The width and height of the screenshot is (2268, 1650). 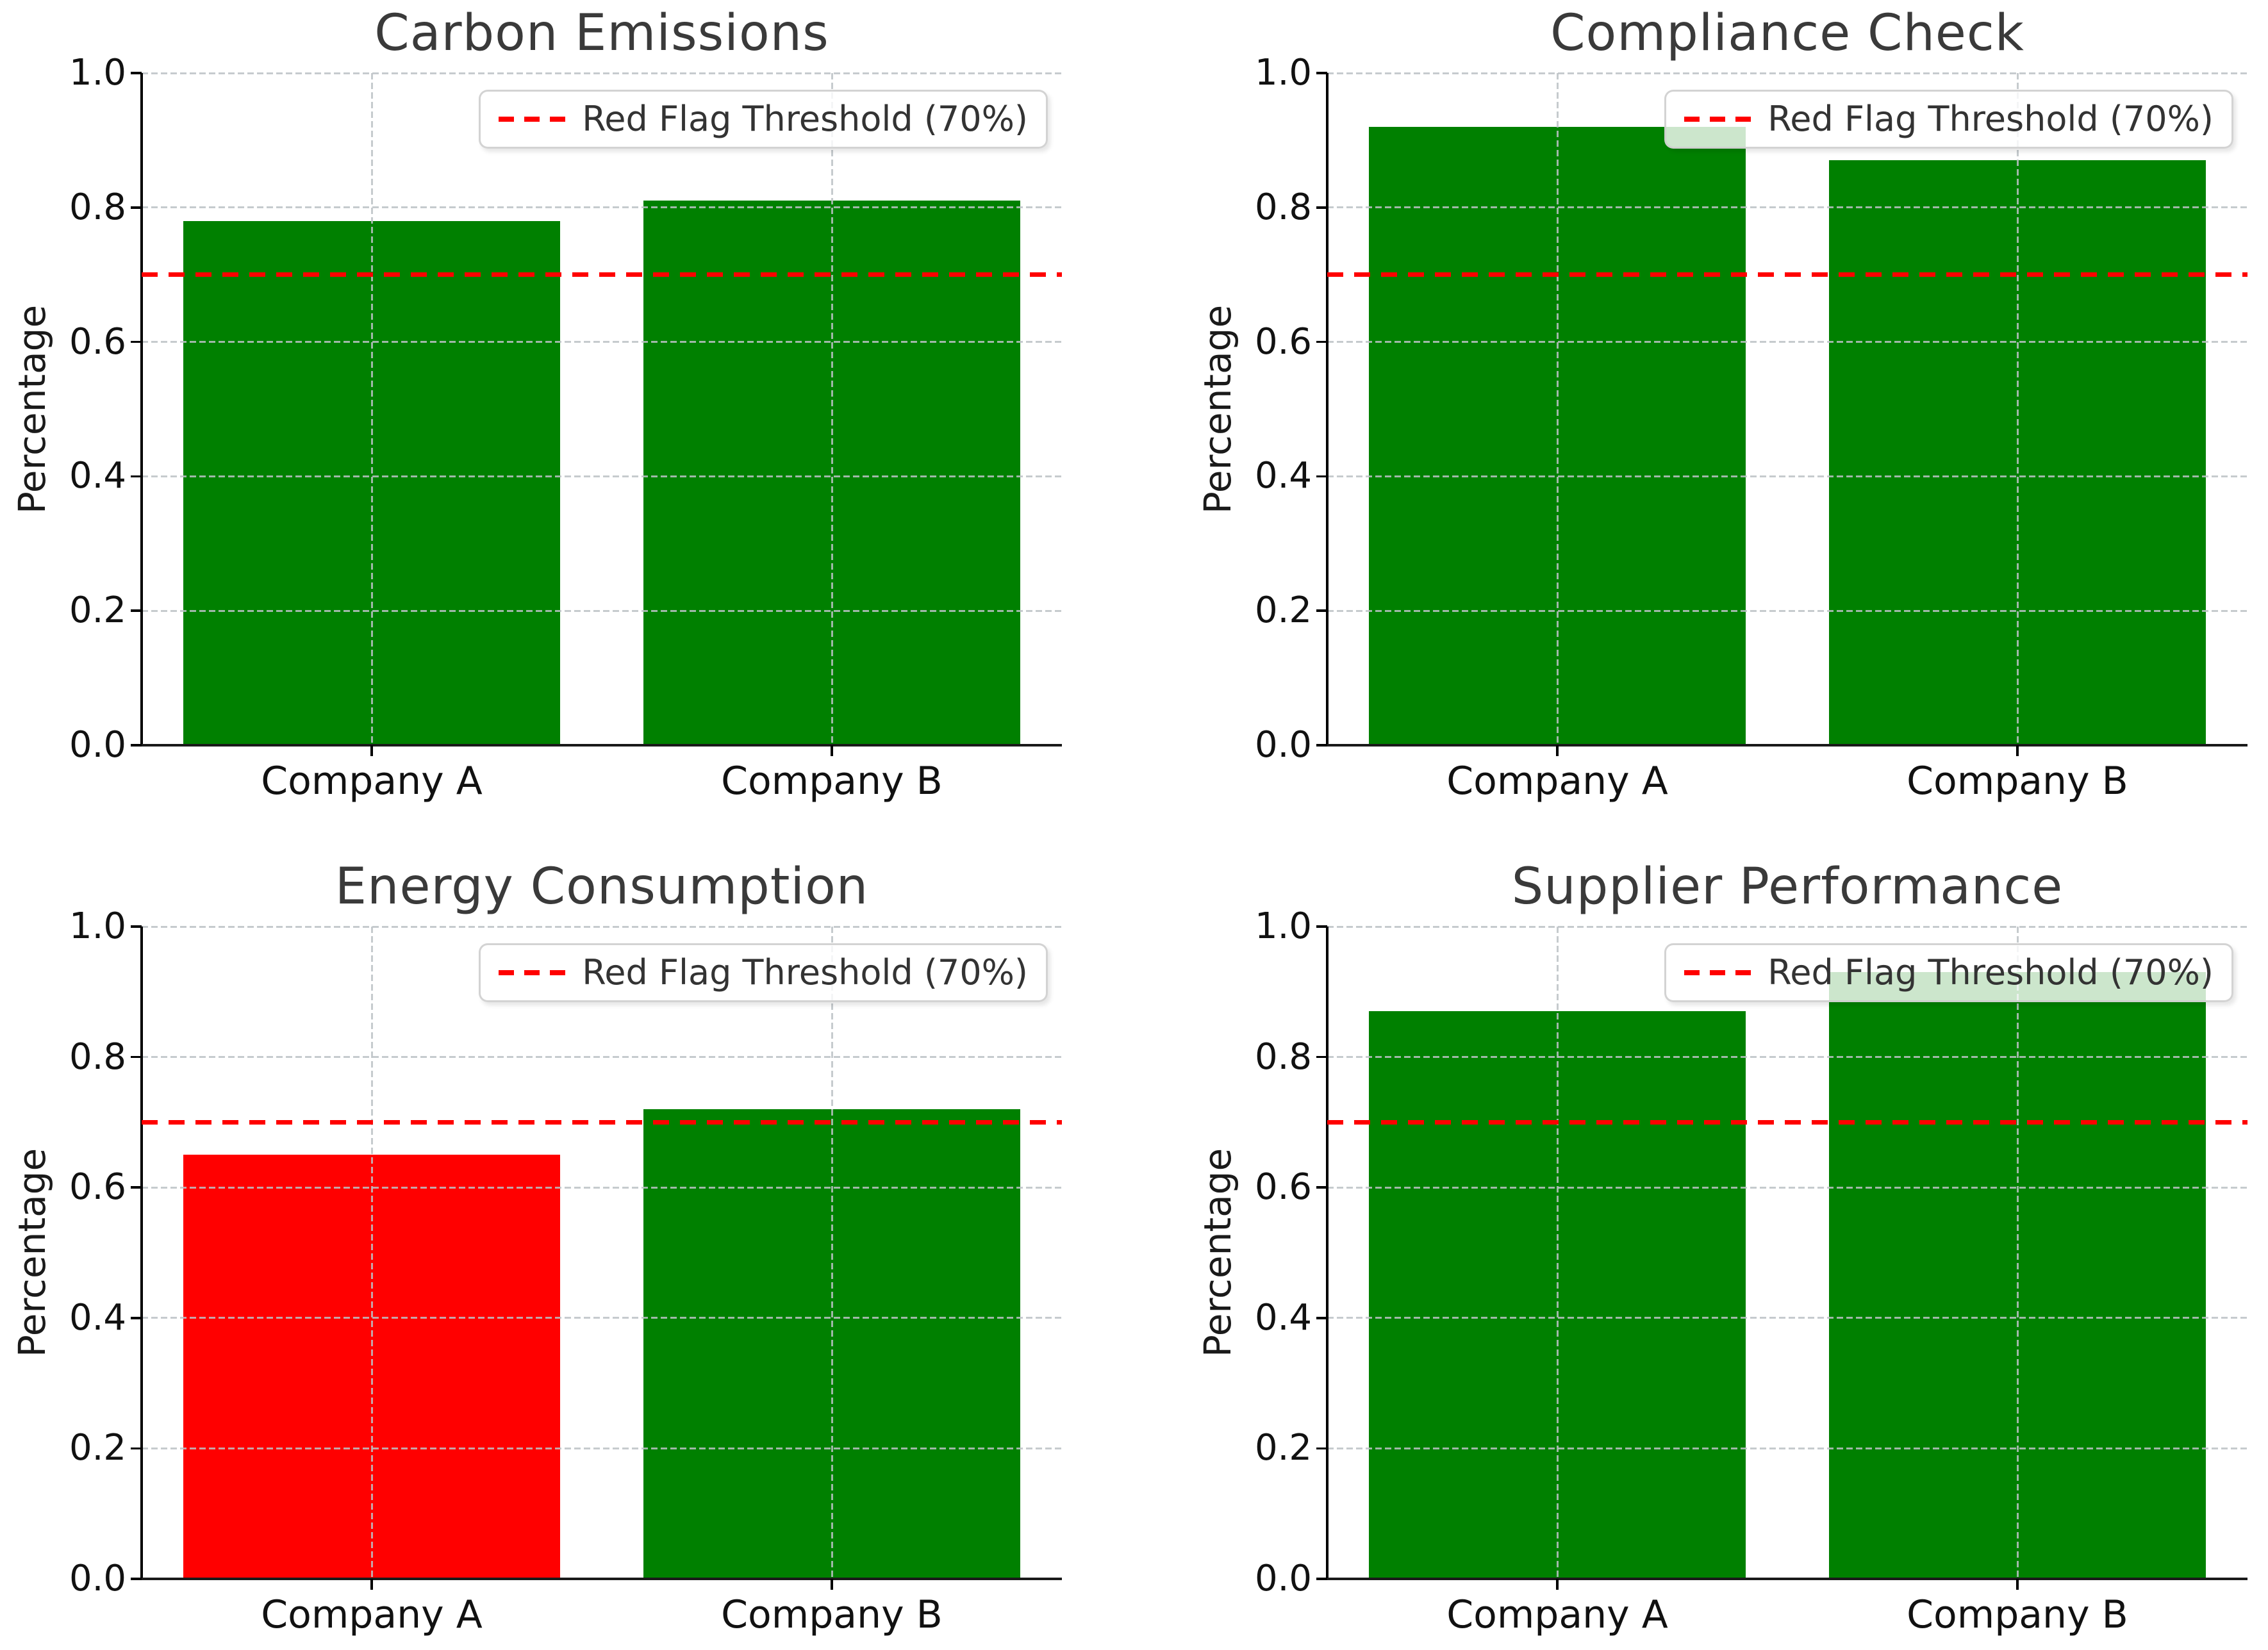 I want to click on chart-title: Compliance Check, so click(x=1787, y=33).